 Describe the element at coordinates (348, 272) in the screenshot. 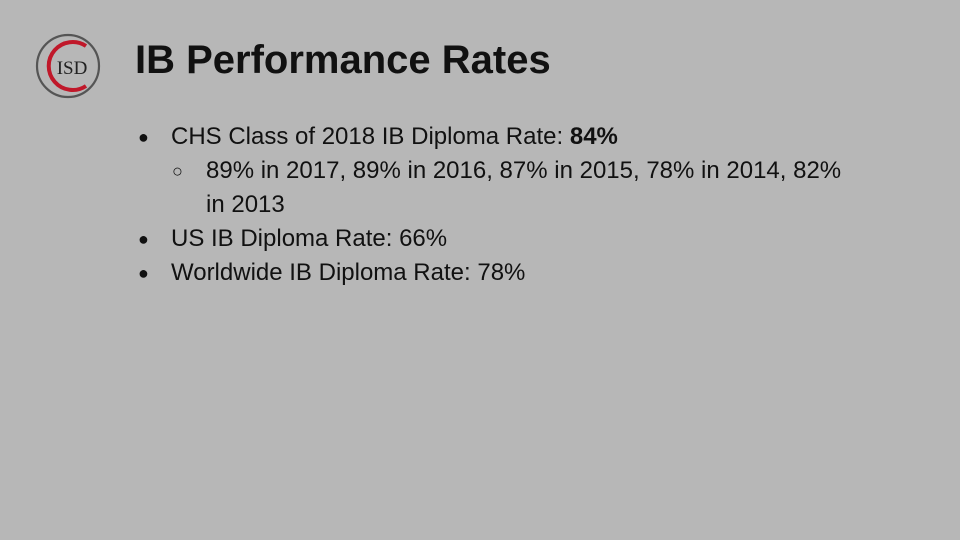

I see `bullet-worldwide-text: Worldwide IB Diploma Rate: 78%` at that location.